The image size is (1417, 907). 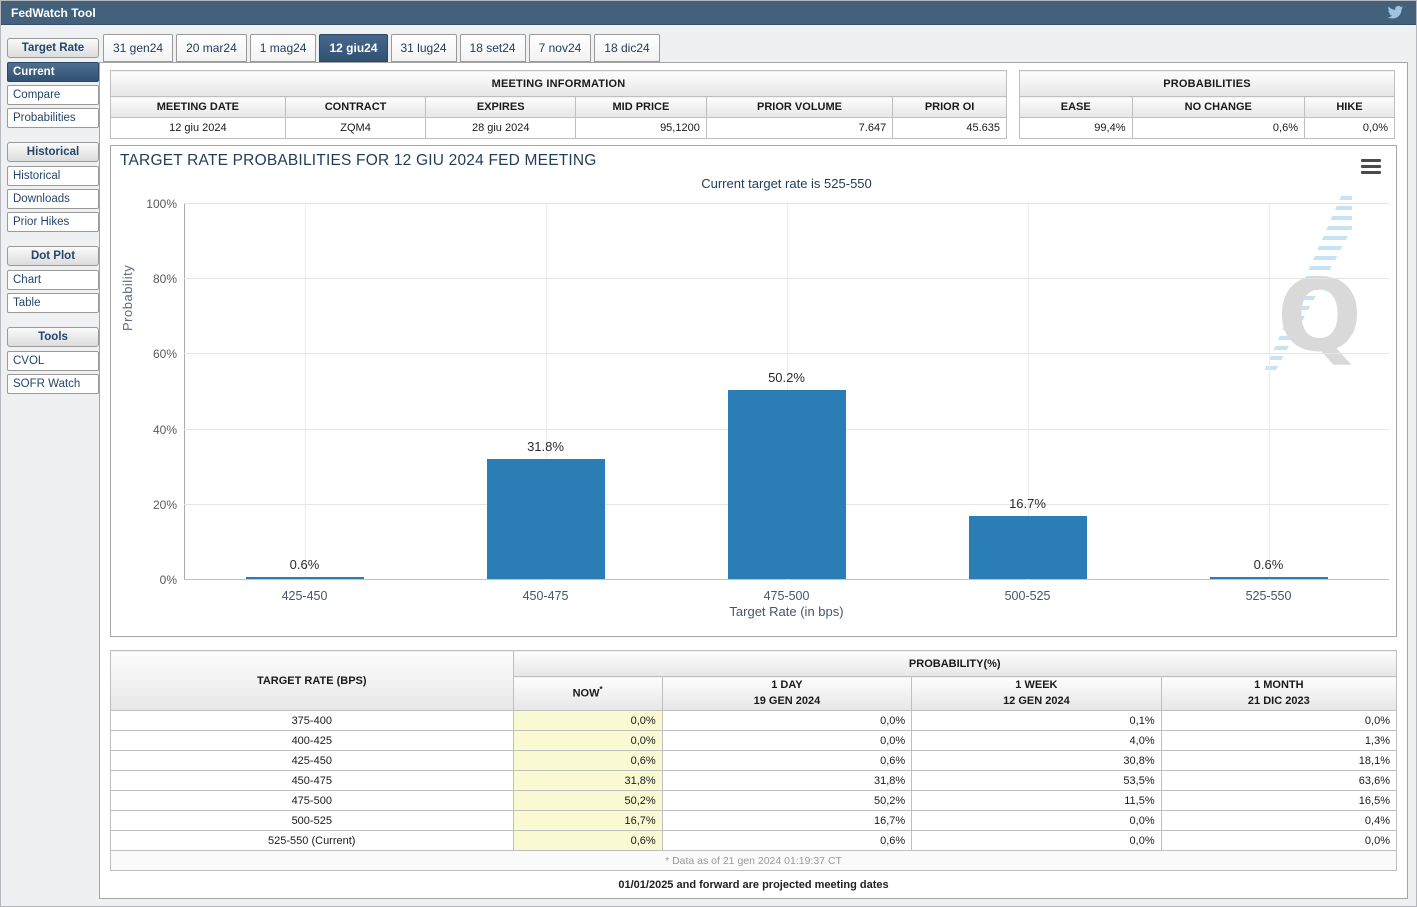 I want to click on sidebar-item-downloads: Downloads, so click(x=53, y=199).